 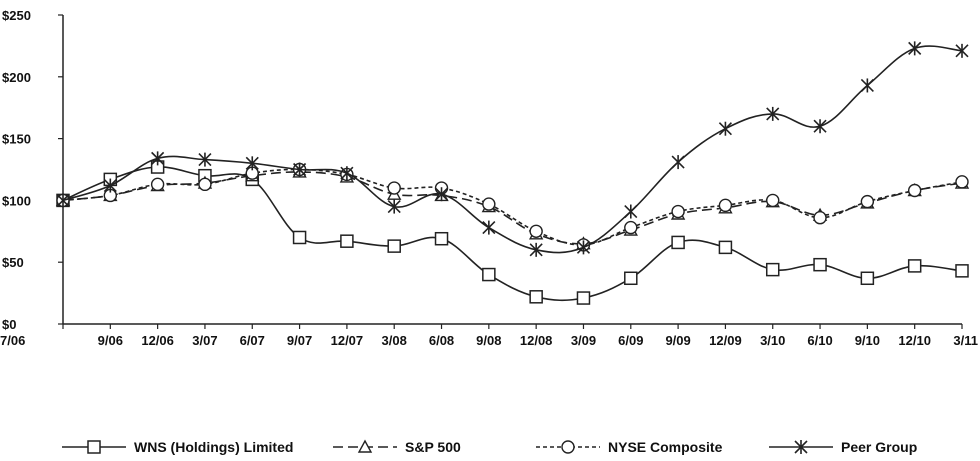 What do you see at coordinates (16, 200) in the screenshot?
I see `y-tick-label: $100` at bounding box center [16, 200].